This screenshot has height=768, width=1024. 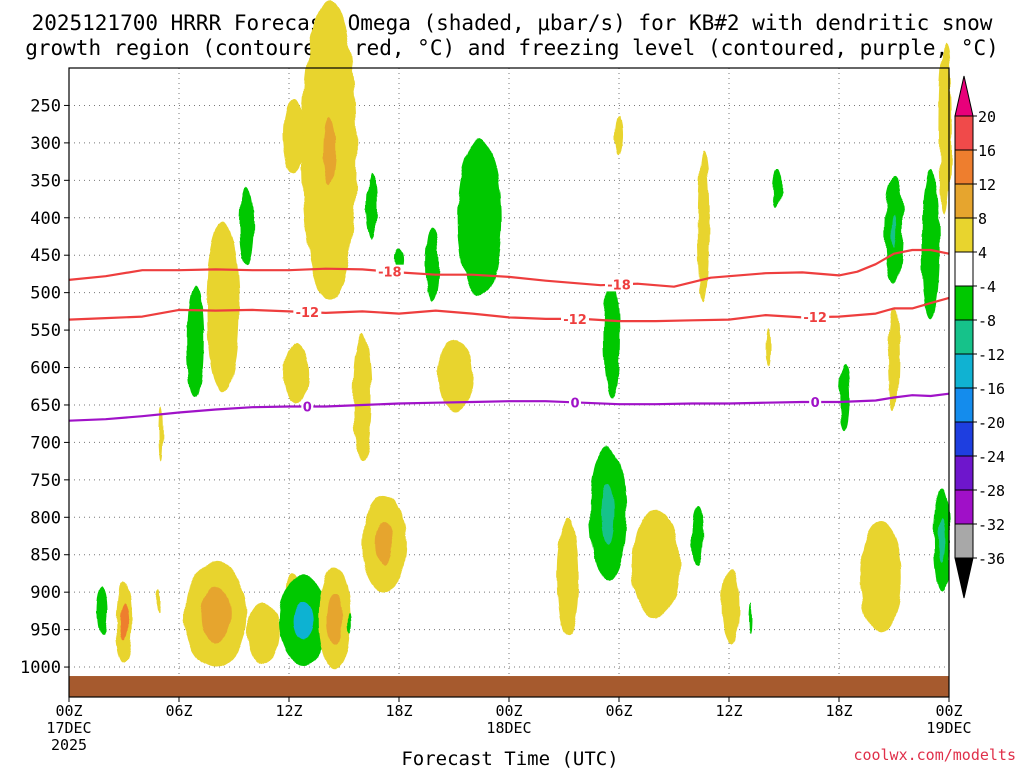 I want to click on colorbar-label: -24, so click(x=991, y=457).